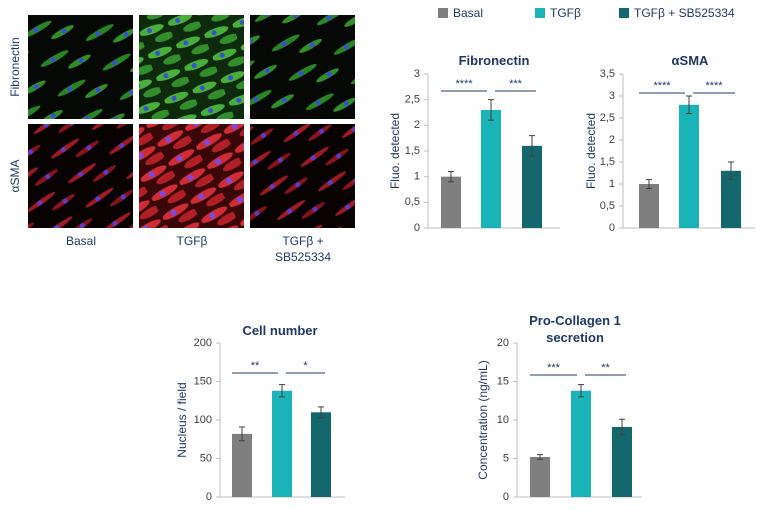 Image resolution: width=768 pixels, height=514 pixels. What do you see at coordinates (81, 241) in the screenshot?
I see `column-label: Basal` at bounding box center [81, 241].